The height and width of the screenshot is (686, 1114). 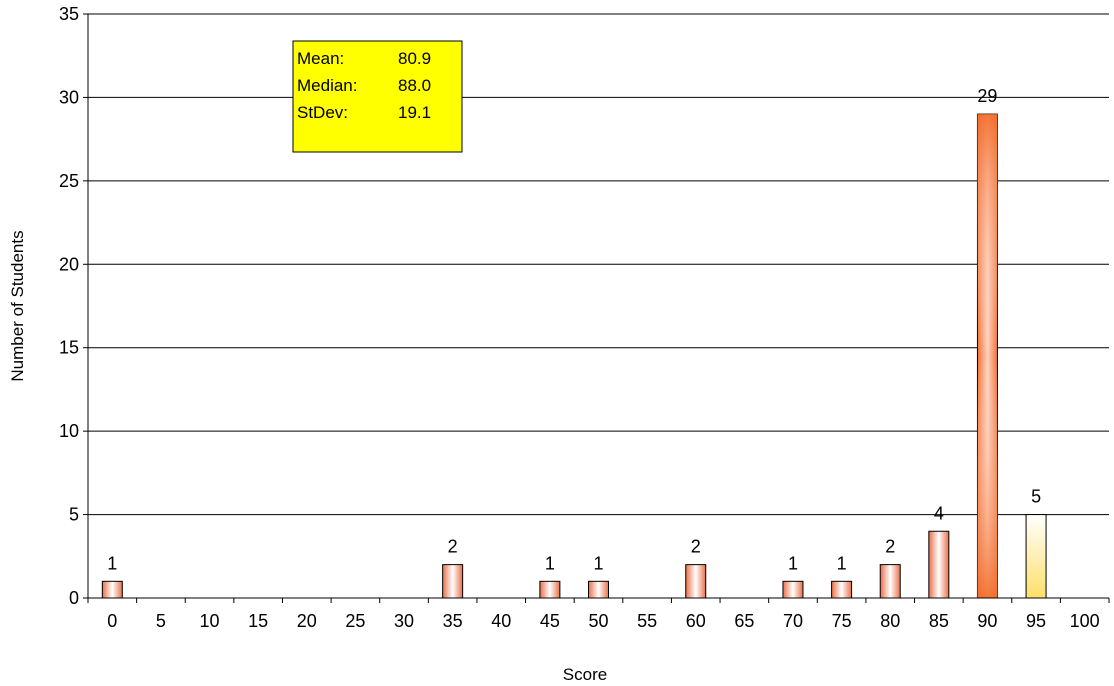 What do you see at coordinates (69, 306) in the screenshot?
I see `y-tick-labels: 0 5 10 15 20 25 30 35` at bounding box center [69, 306].